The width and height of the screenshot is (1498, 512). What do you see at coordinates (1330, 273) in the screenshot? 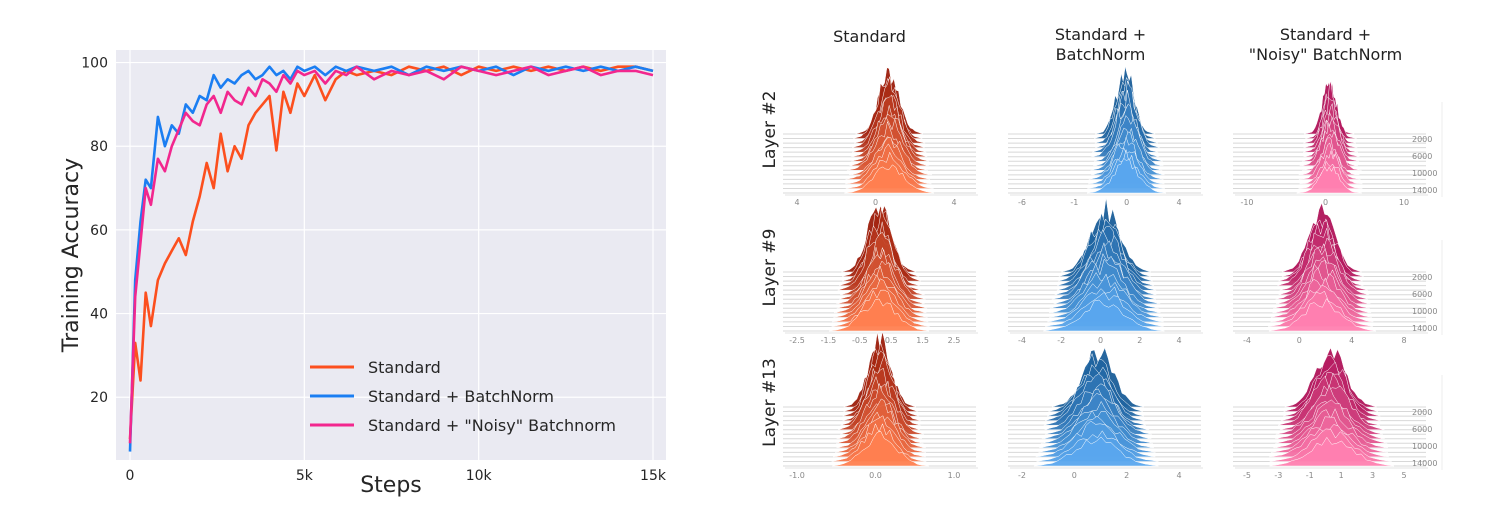
I see `ridgeline-cell-1-2: -4 0 4 8` at bounding box center [1330, 273].